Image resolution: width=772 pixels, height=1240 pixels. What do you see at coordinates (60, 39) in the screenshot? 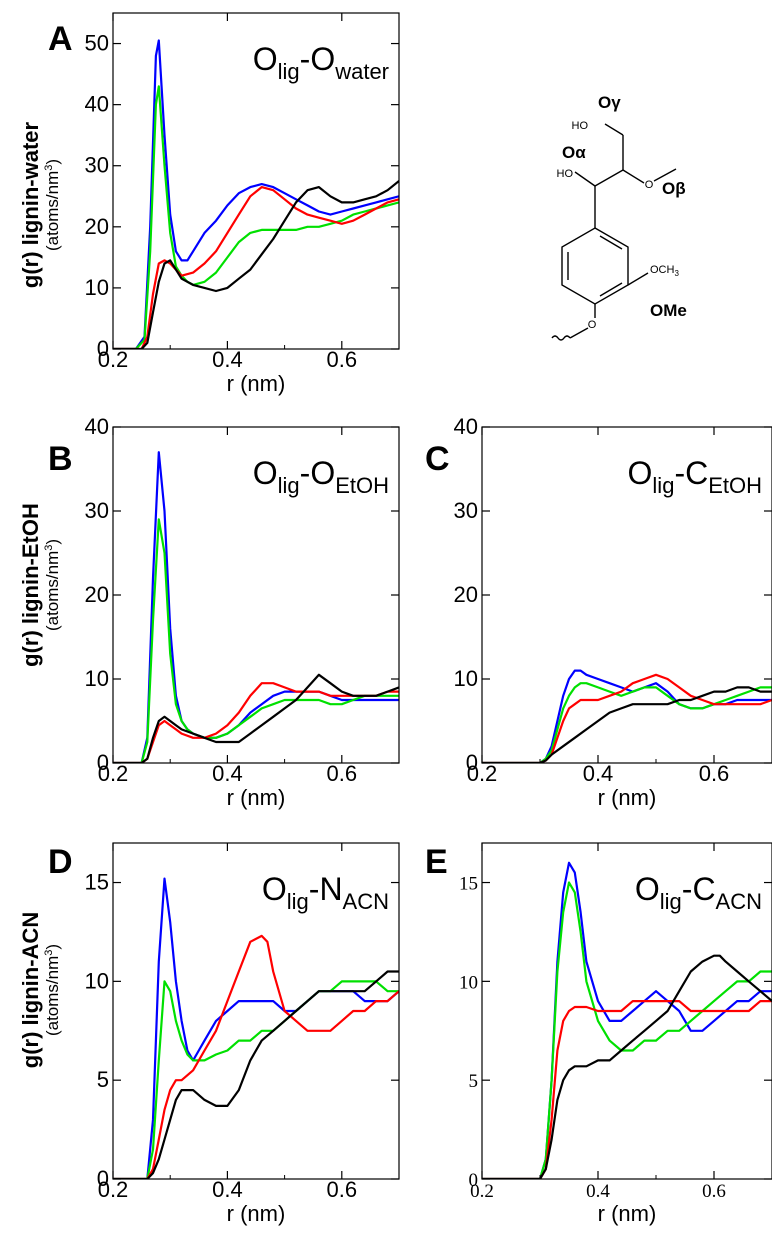
I see `panel-letter: A` at bounding box center [60, 39].